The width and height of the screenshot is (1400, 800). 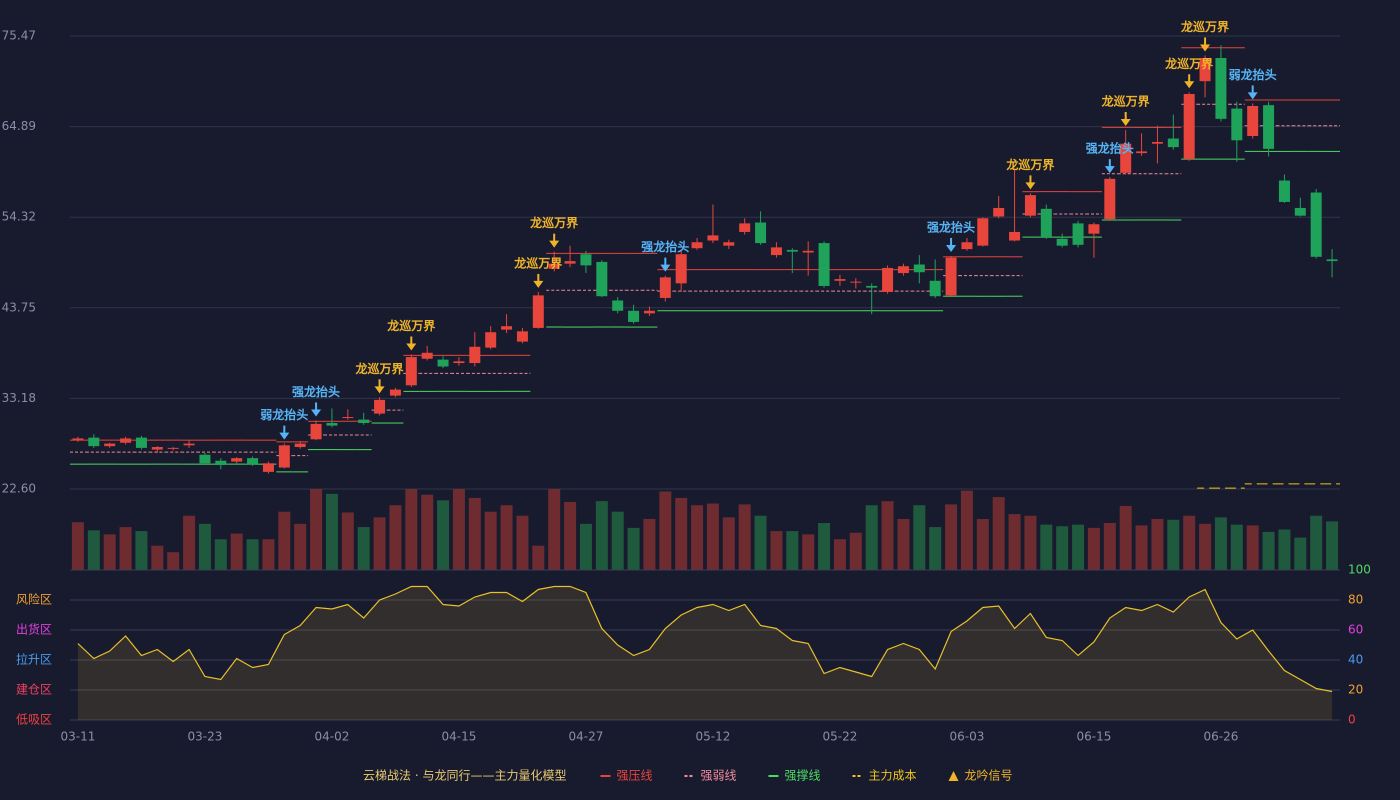 I want to click on y-tick-label: 33.18, so click(x=19, y=398).